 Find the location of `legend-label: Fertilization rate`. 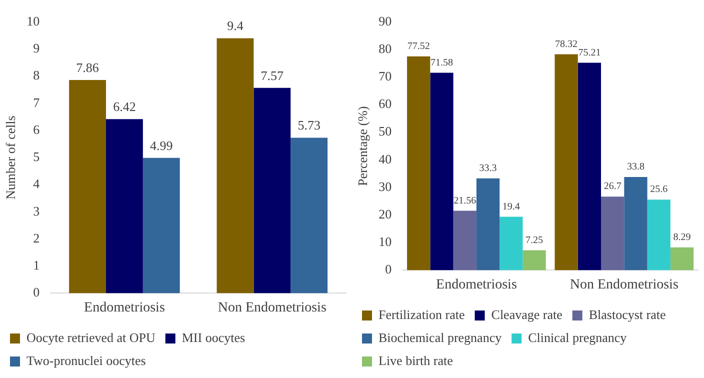

legend-label: Fertilization rate is located at coordinates (421, 314).